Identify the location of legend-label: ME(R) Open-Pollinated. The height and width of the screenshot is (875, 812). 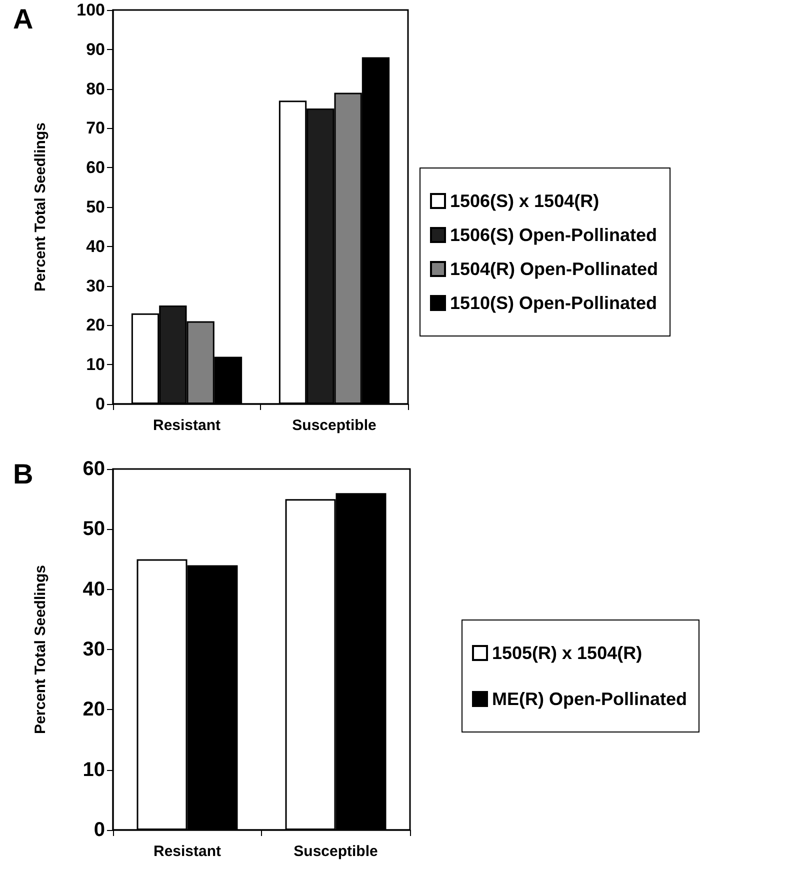
(589, 699).